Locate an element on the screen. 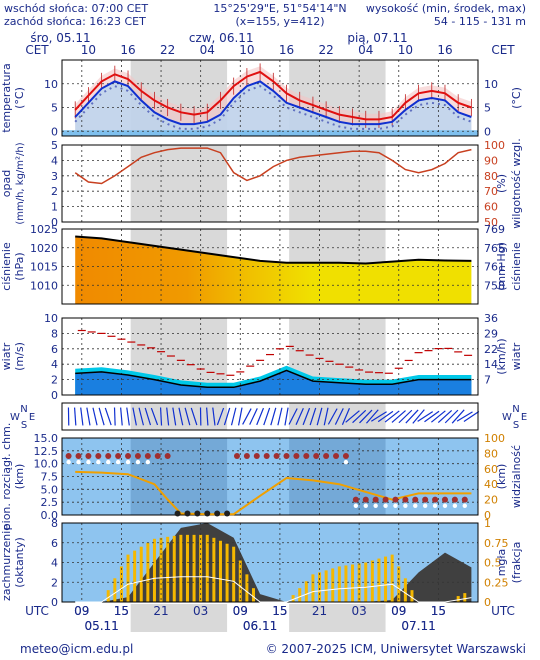  top-day-label: pią, 07.11 is located at coordinates (377, 38).